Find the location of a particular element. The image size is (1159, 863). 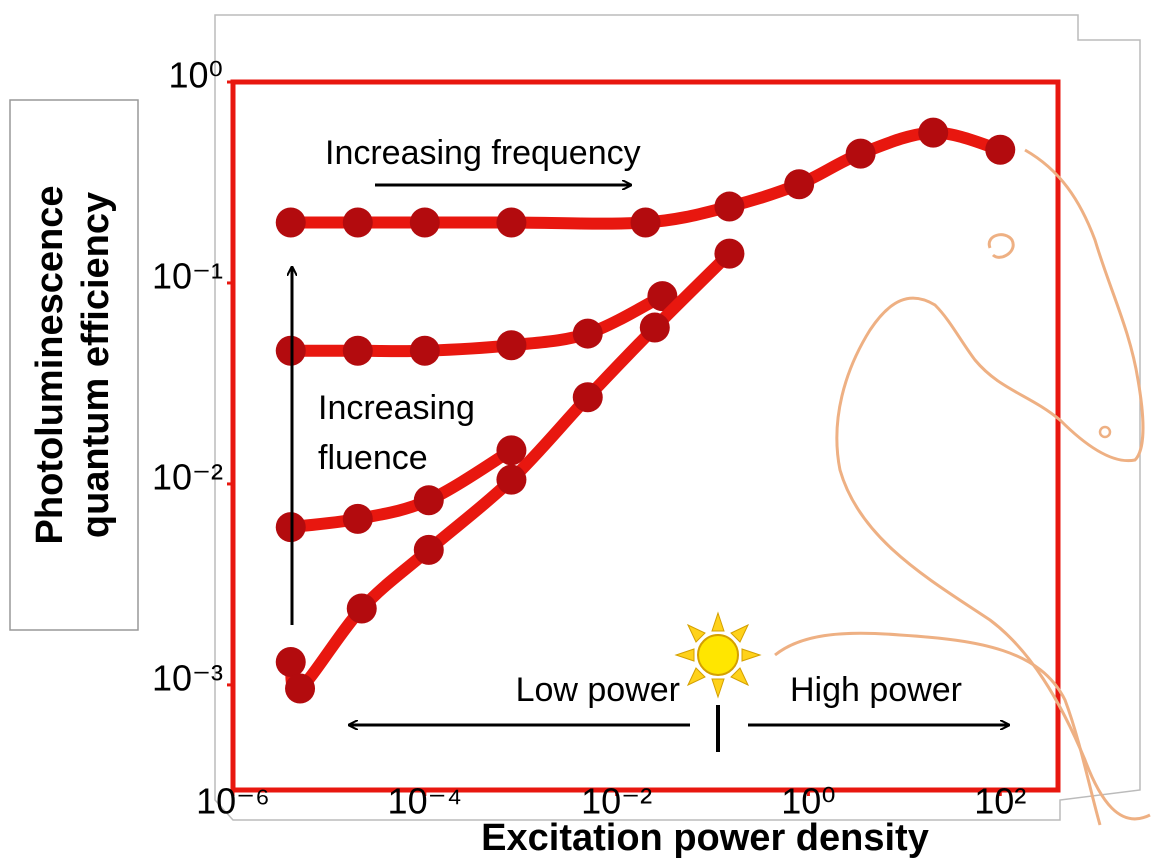

x-tick-label: 10² is located at coordinates (1000, 801).